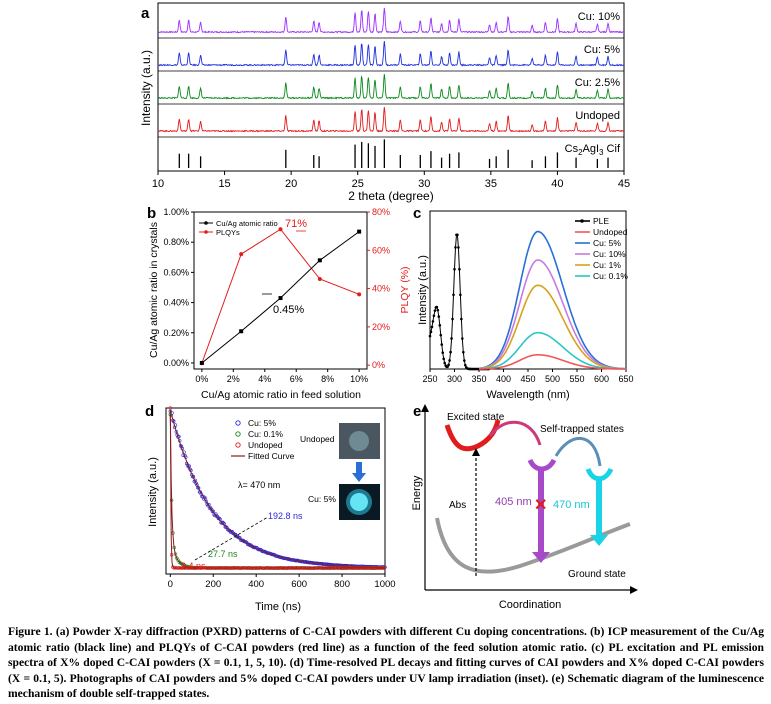 The width and height of the screenshot is (771, 704). What do you see at coordinates (381, 212) in the screenshot?
I see `b-yrtick-label: 80%` at bounding box center [381, 212].